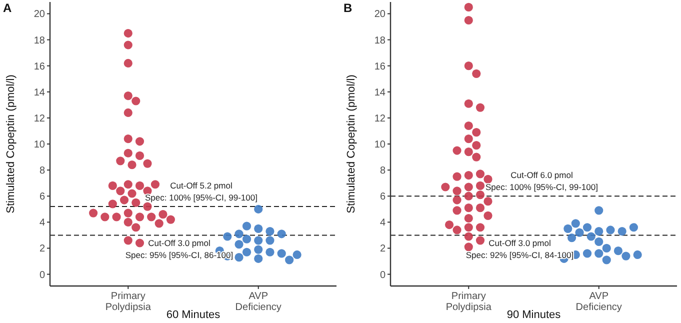 The image size is (681, 323). Describe the element at coordinates (193, 315) in the screenshot. I see `x-axis-title: 60 Minutes` at that location.